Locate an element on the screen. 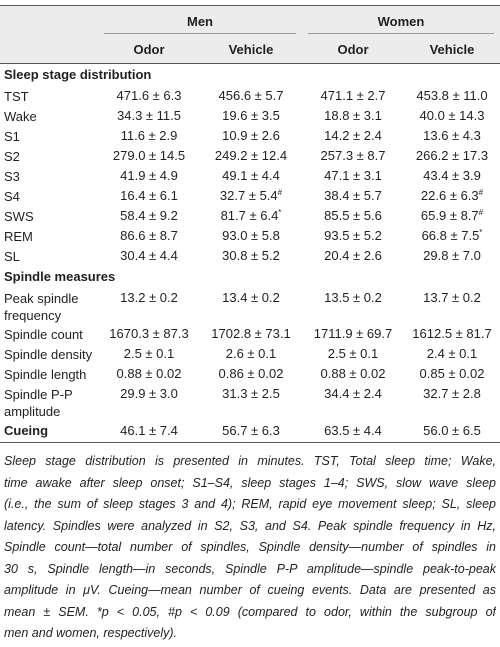  value-cell: 13.7 ± 0.2 is located at coordinates (452, 306).